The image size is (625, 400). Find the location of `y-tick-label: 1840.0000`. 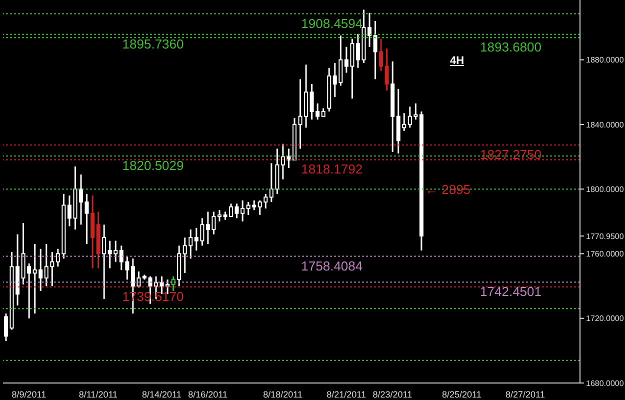

y-tick-label: 1840.0000 is located at coordinates (605, 125).